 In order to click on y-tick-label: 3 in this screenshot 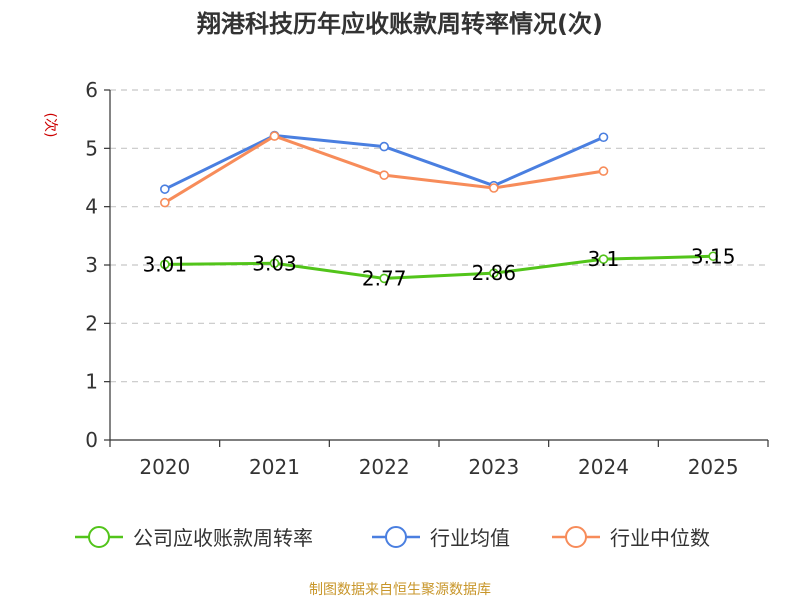, I will do `click(91, 265)`.